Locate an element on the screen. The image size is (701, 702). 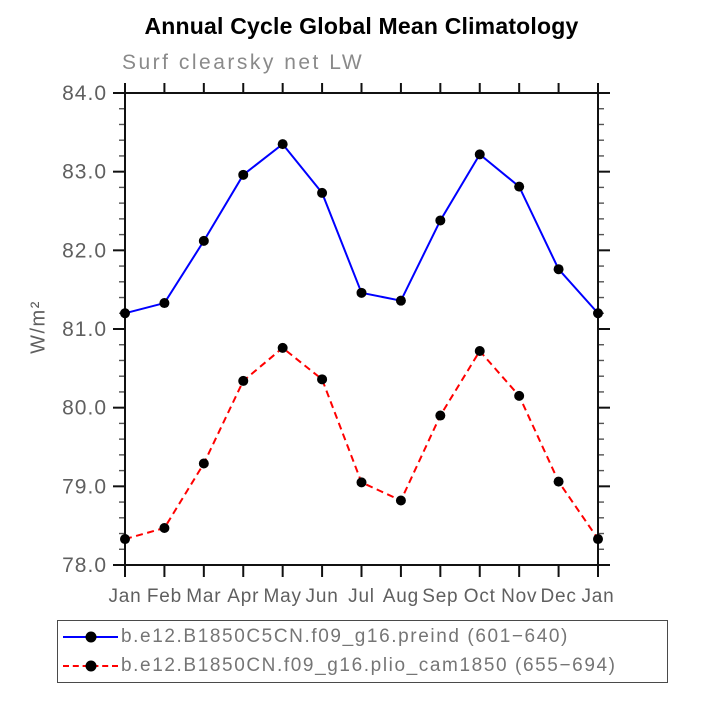
legend-label: b.e12.B1850C5CN.f09_g16.preind (601−640) is located at coordinates (345, 637).